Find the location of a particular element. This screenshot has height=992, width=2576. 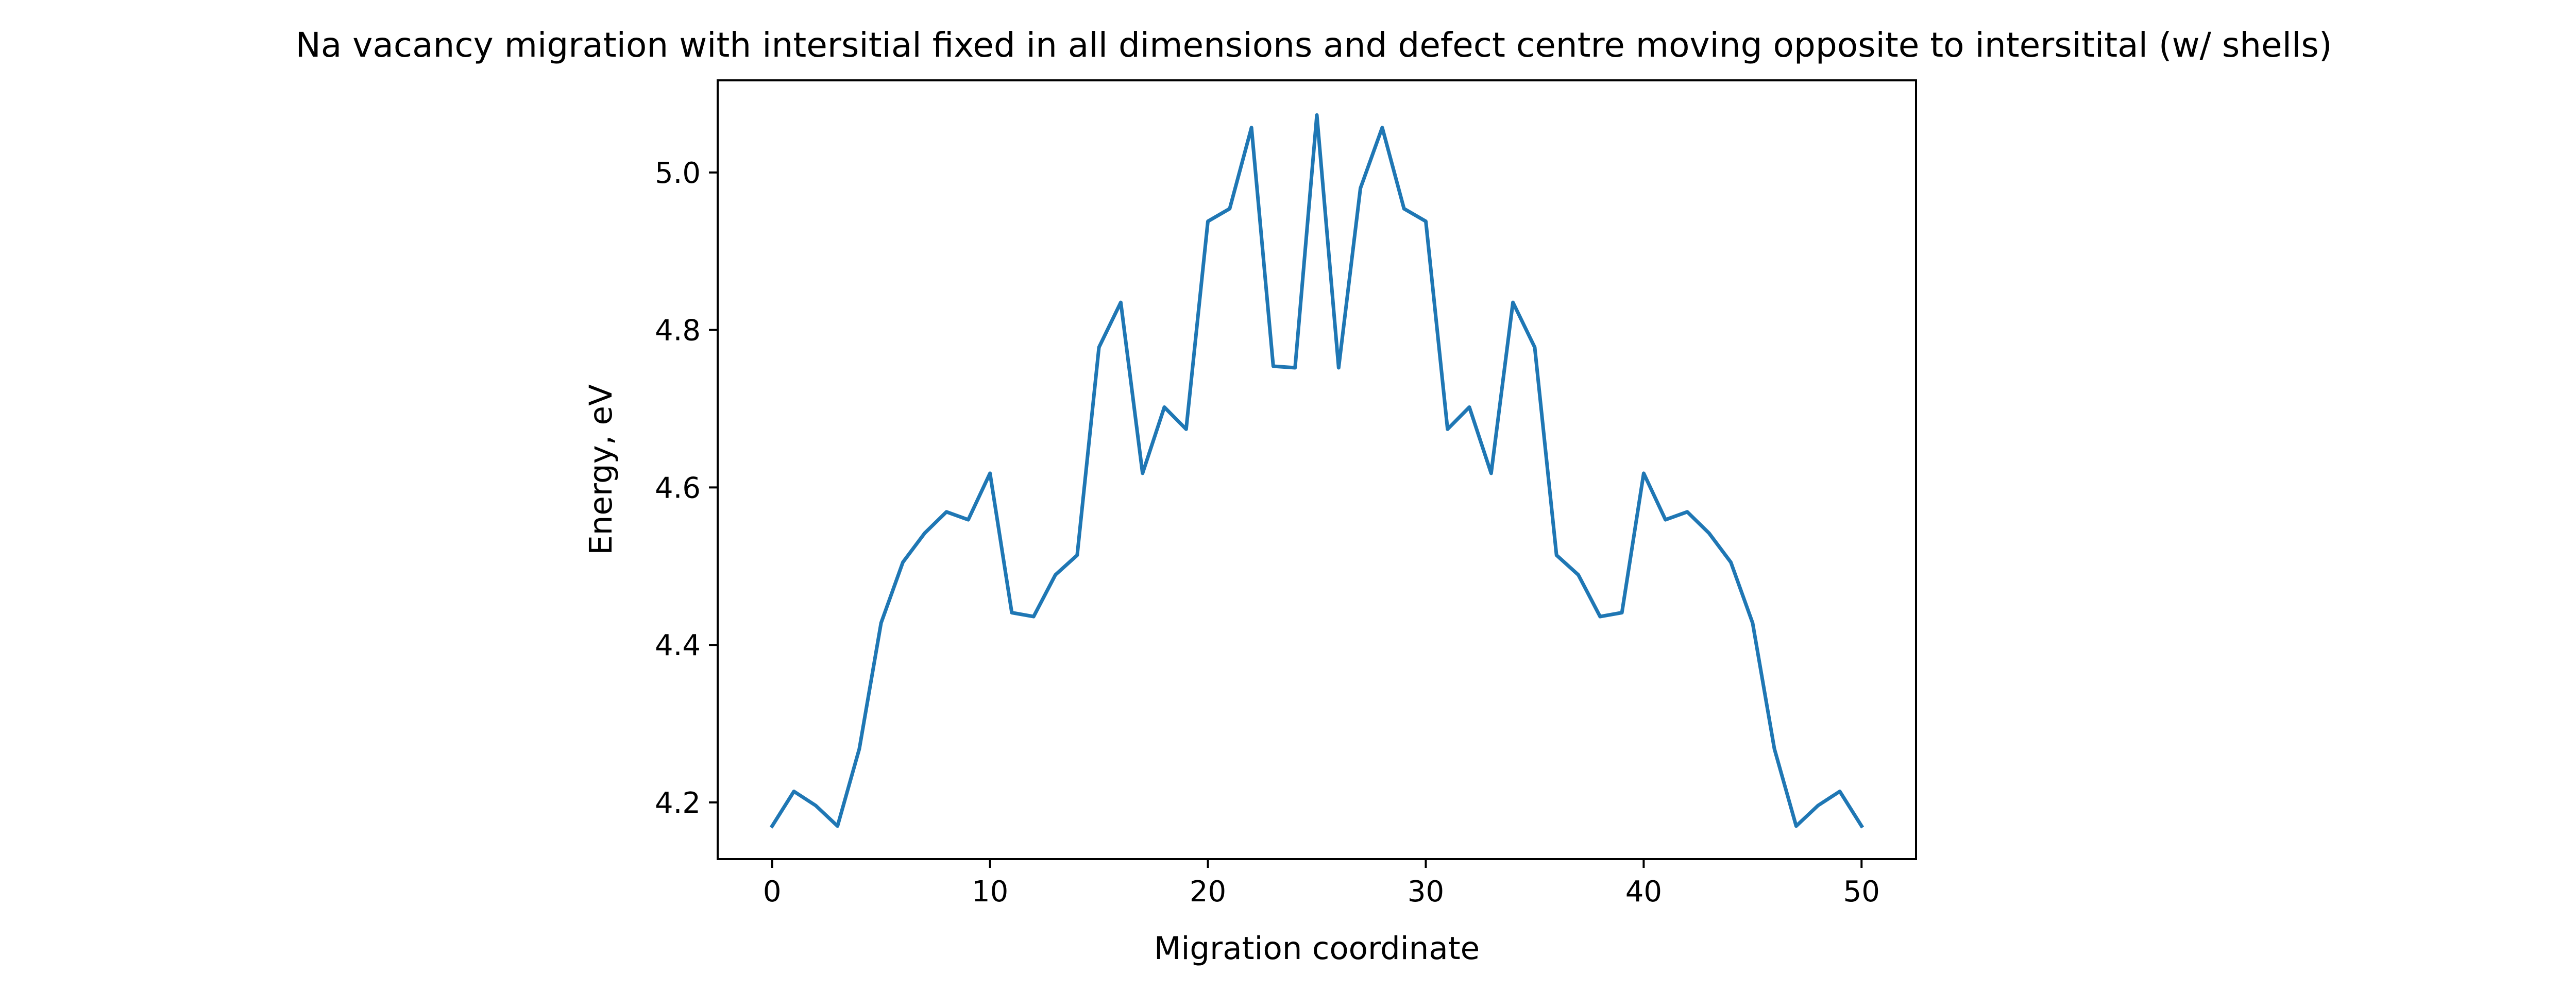

x-tick-label: 40 is located at coordinates (1643, 892).